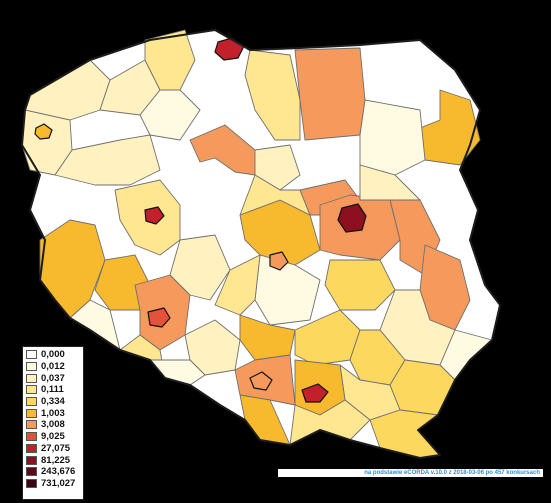 Image resolution: width=551 pixels, height=503 pixels. I want to click on legend-label: 27,075, so click(56, 448).